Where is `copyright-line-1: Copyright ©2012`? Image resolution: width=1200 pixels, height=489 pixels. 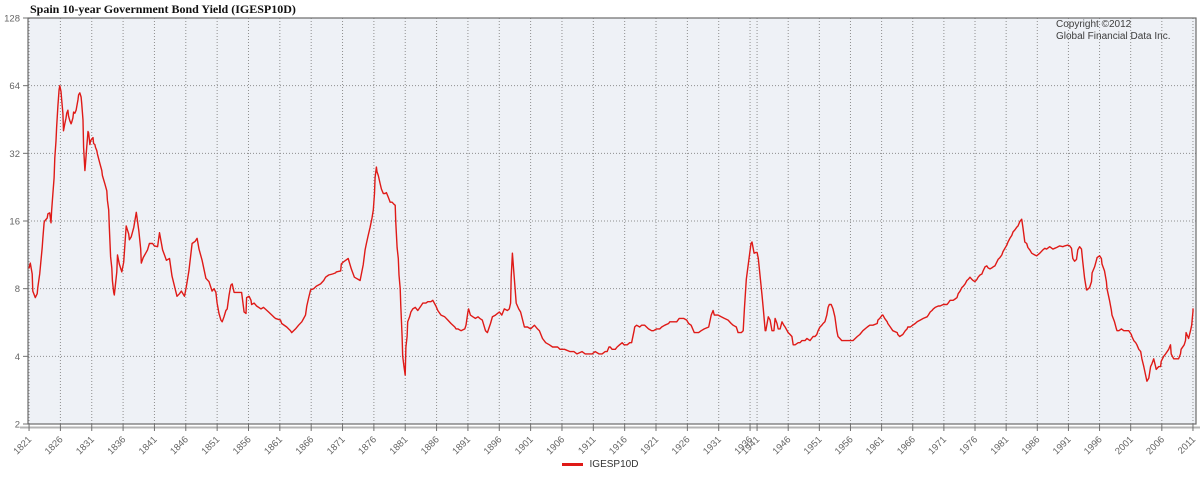
copyright-line-1: Copyright ©2012 is located at coordinates (1094, 24).